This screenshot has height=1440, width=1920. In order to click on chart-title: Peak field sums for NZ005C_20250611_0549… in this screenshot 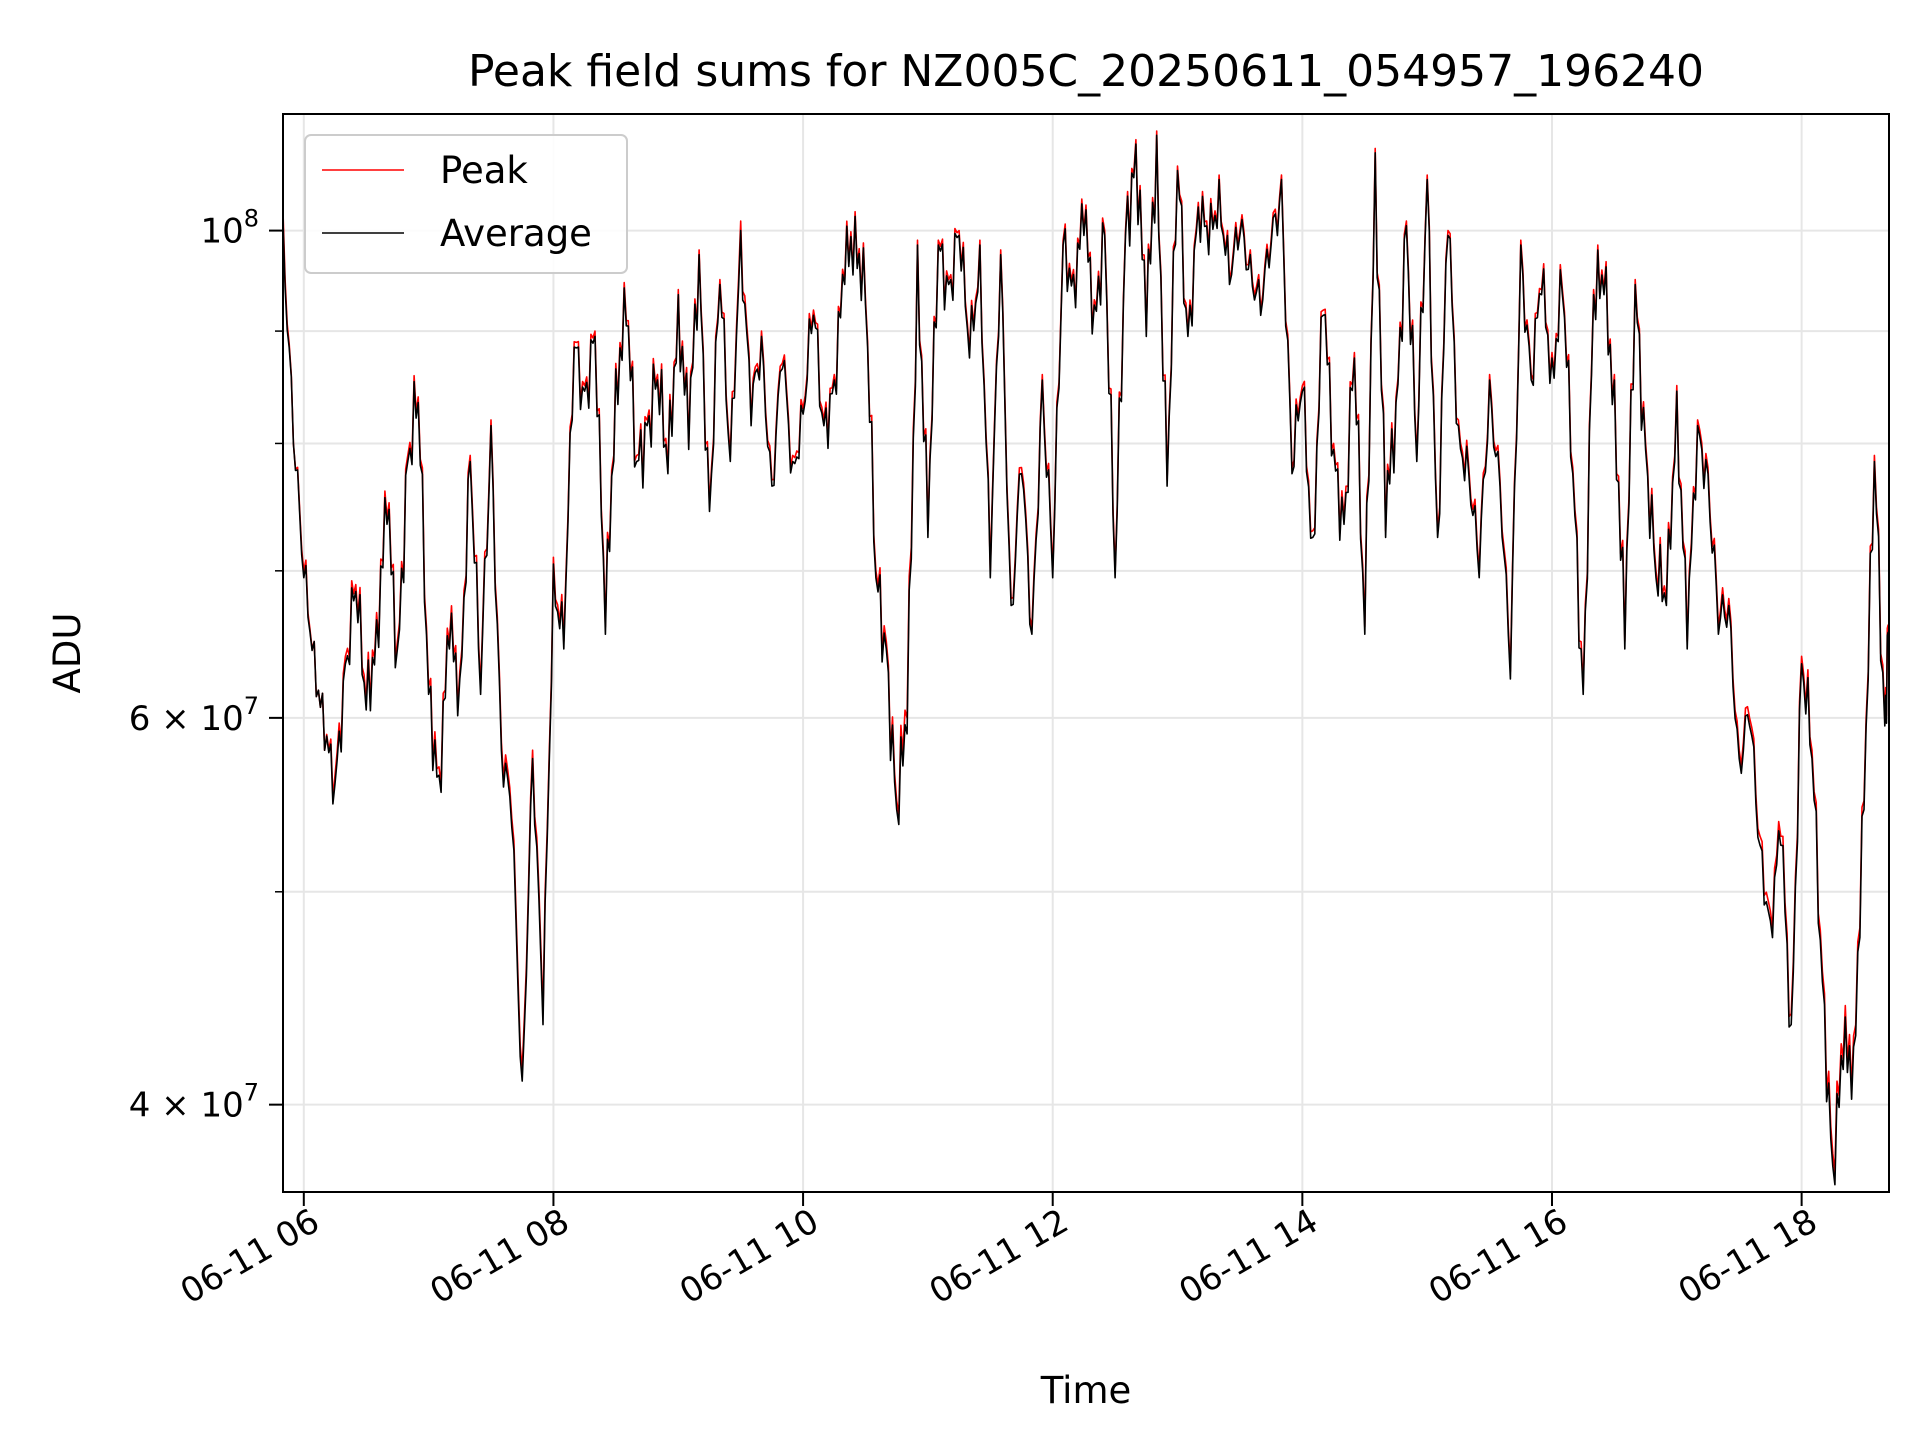, I will do `click(1086, 71)`.